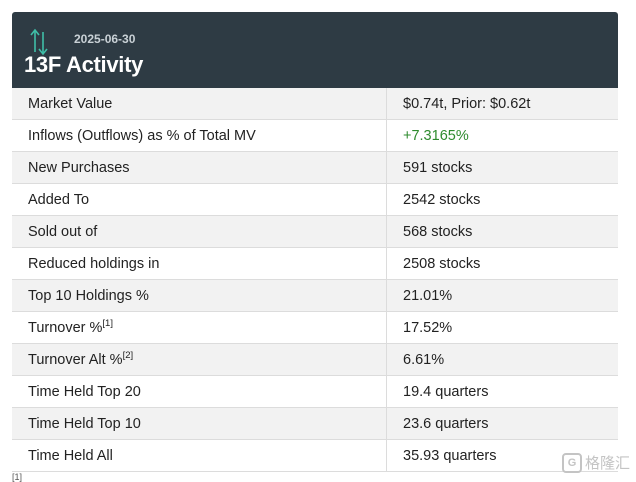  I want to click on table-row: Added To 2542 stocks, so click(315, 199).